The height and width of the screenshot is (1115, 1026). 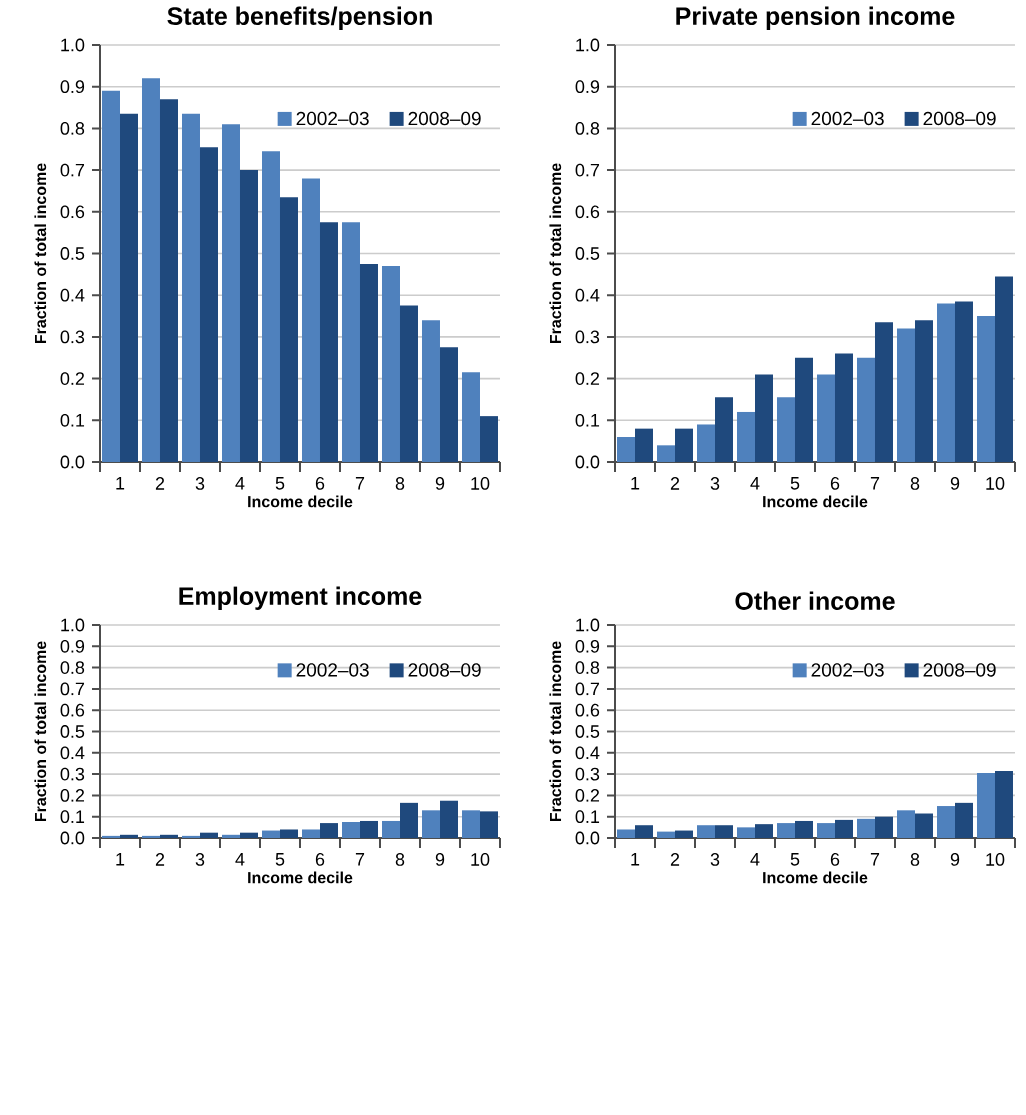 What do you see at coordinates (72, 212) in the screenshot?
I see `y-tick-label: 0.6` at bounding box center [72, 212].